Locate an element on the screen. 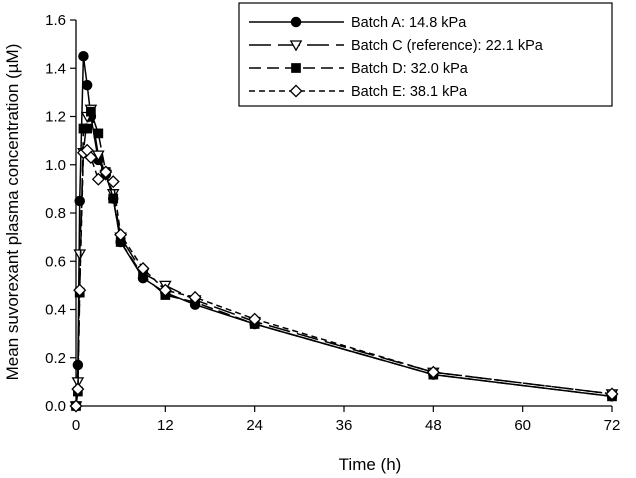 The width and height of the screenshot is (636, 478). x-tick-label: 12 is located at coordinates (165, 425).